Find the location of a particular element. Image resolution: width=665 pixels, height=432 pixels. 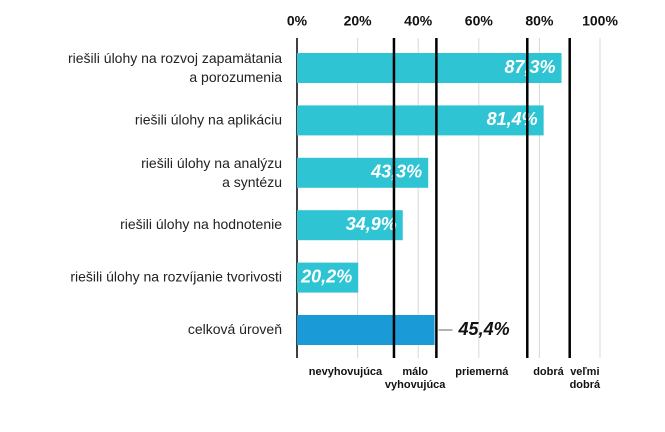

value-label: 20,2% is located at coordinates (326, 276).